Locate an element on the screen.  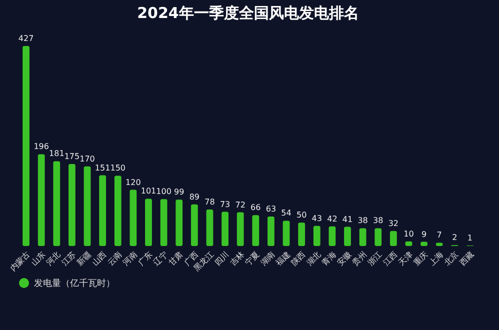
data-label: 175 is located at coordinates (72, 157).